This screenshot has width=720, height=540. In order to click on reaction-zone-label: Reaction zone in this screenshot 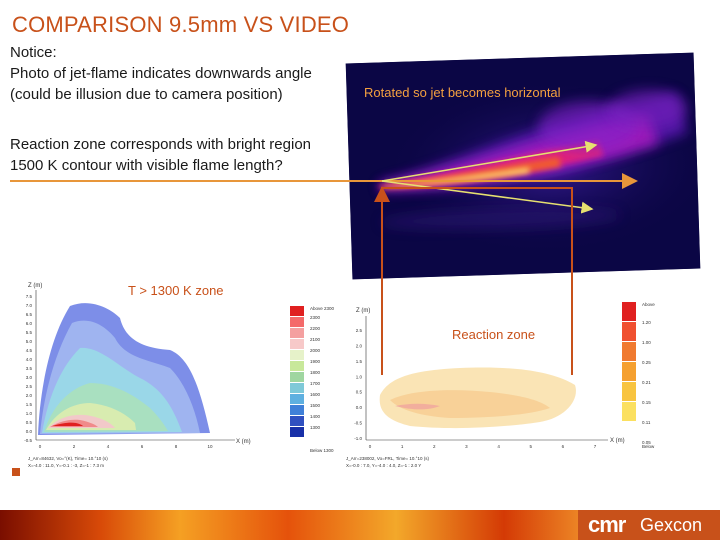, I will do `click(494, 334)`.